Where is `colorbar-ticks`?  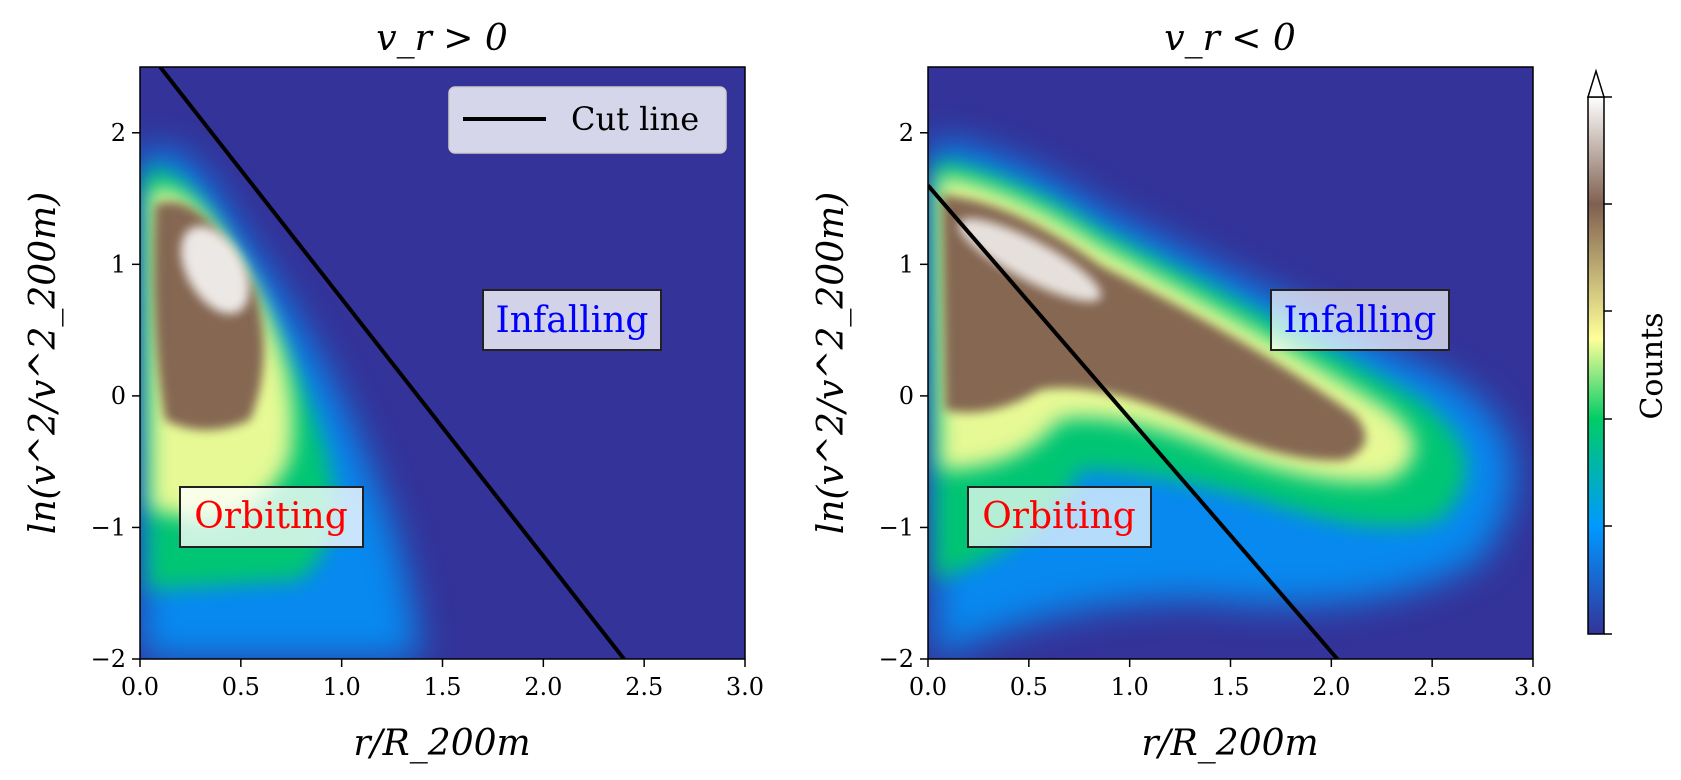
colorbar-ticks is located at coordinates (1608, 365).